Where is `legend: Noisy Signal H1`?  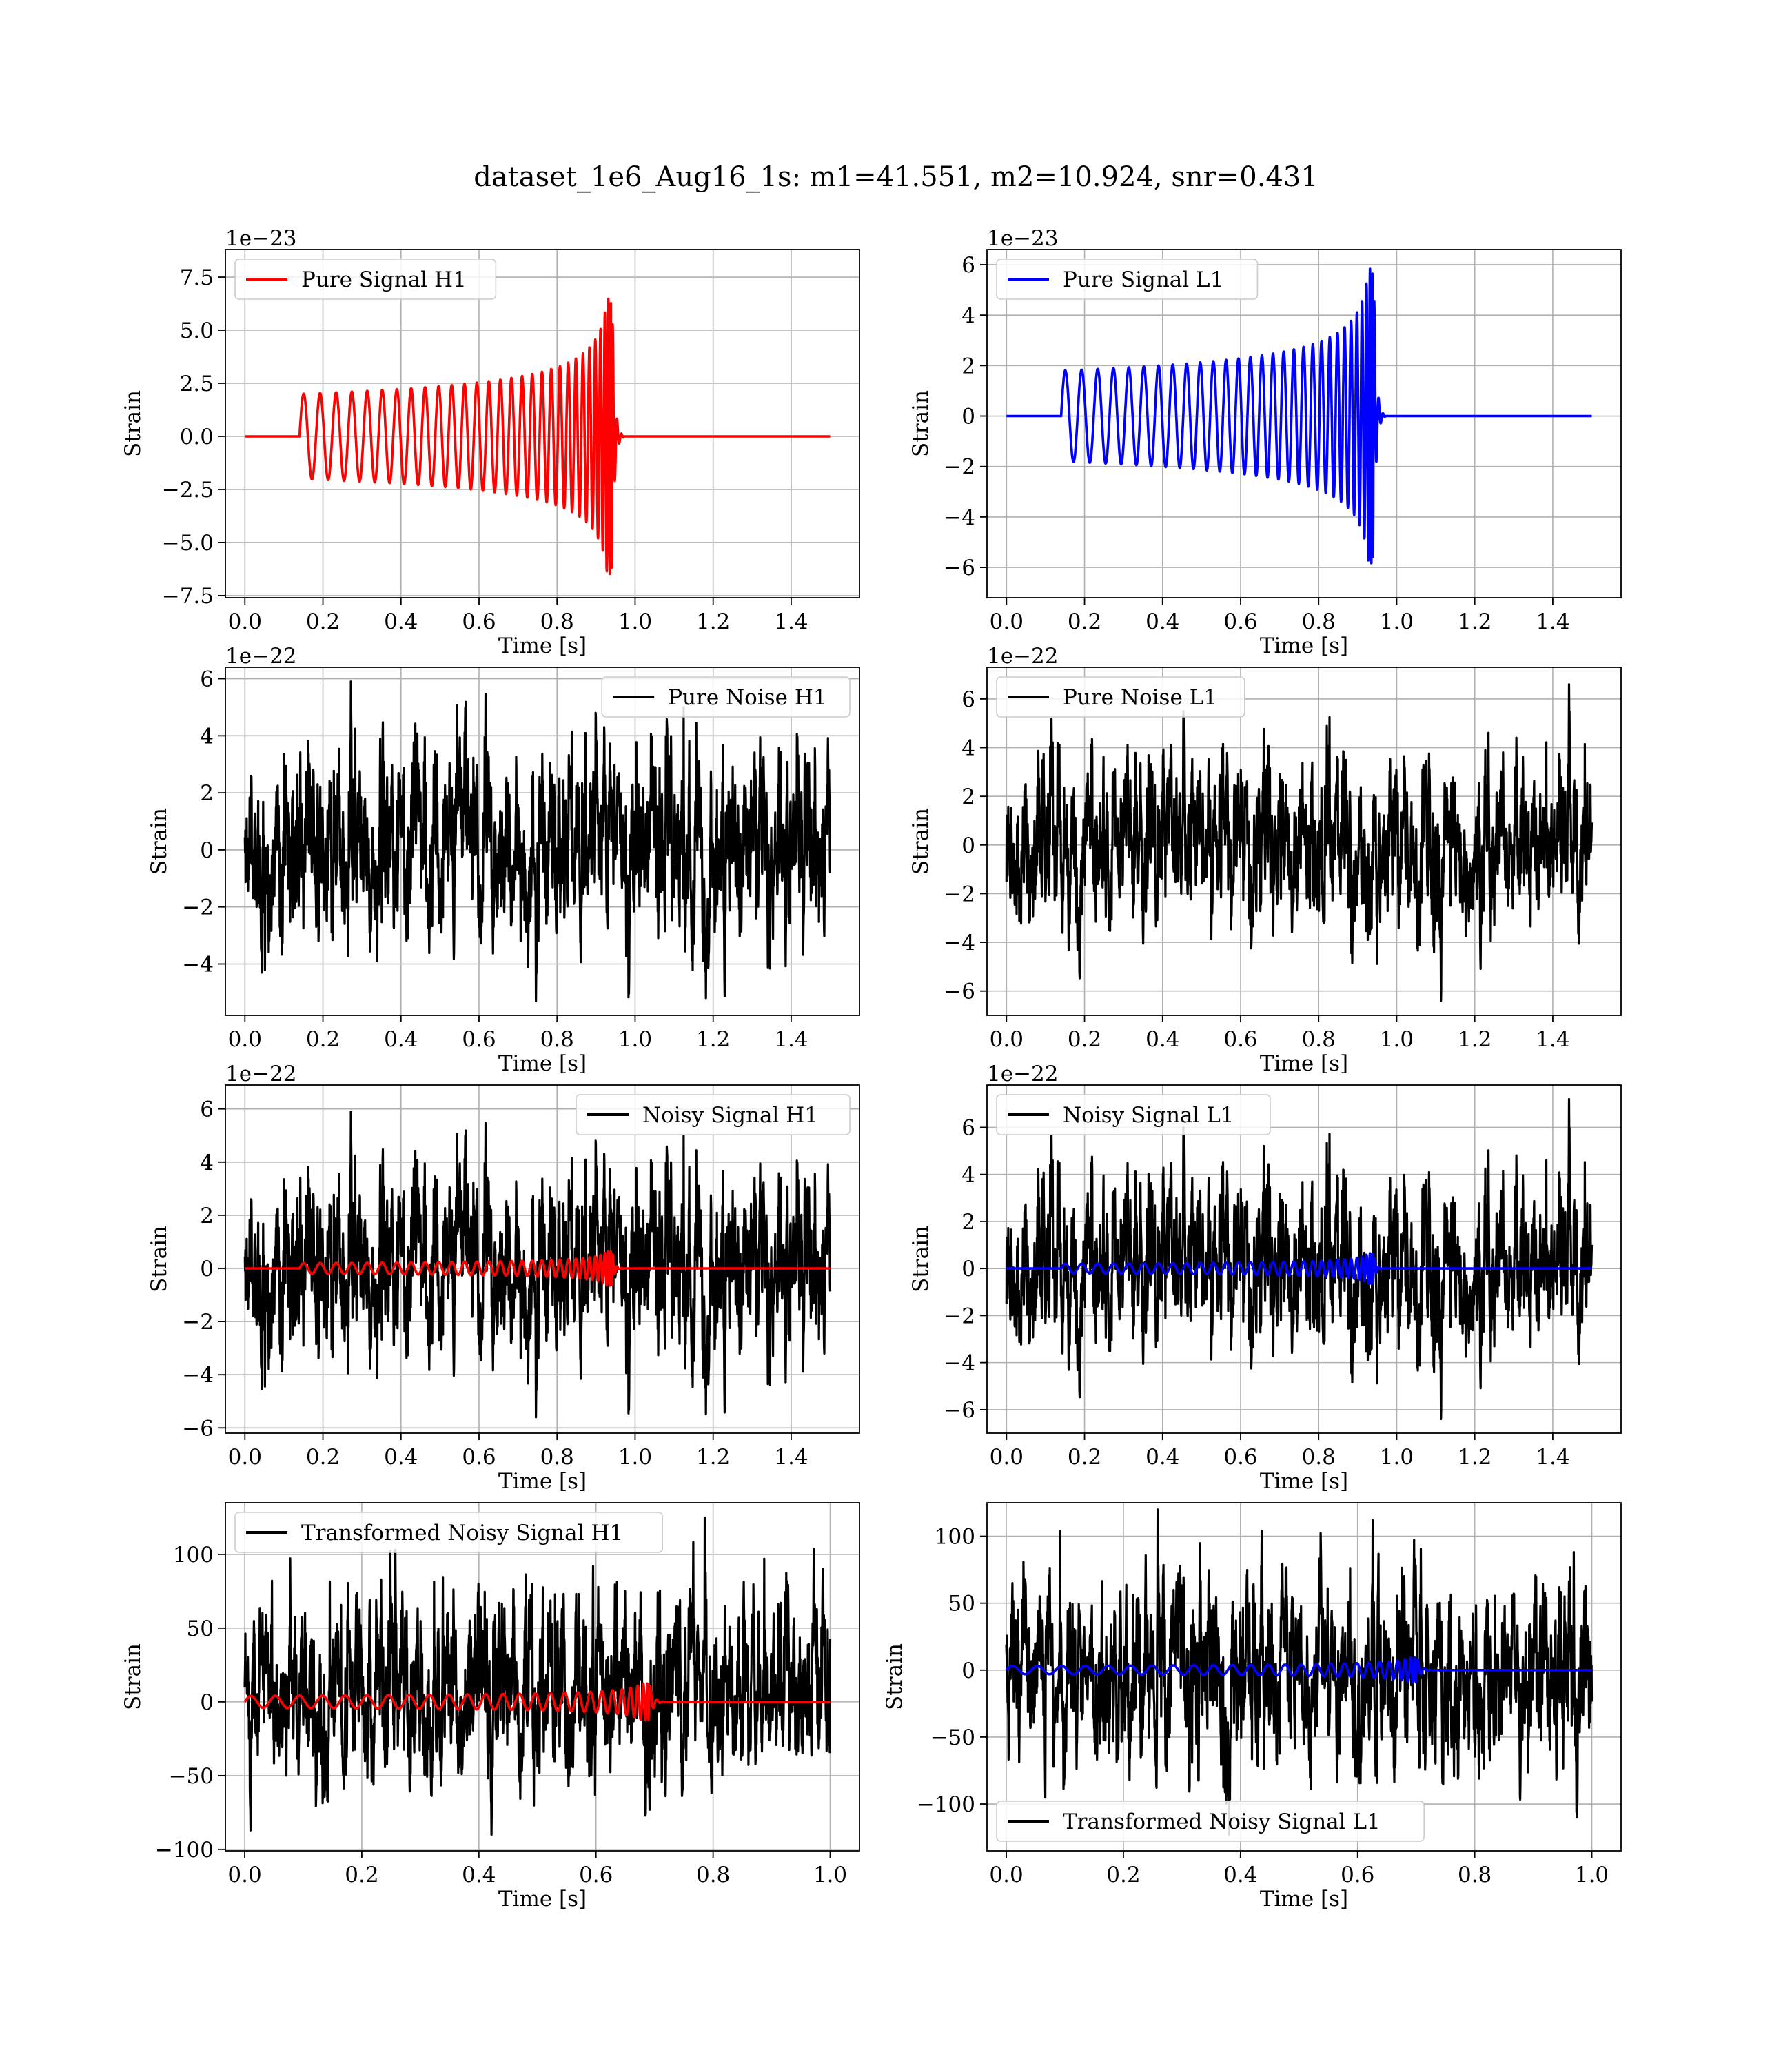
legend: Noisy Signal H1 is located at coordinates (713, 1114).